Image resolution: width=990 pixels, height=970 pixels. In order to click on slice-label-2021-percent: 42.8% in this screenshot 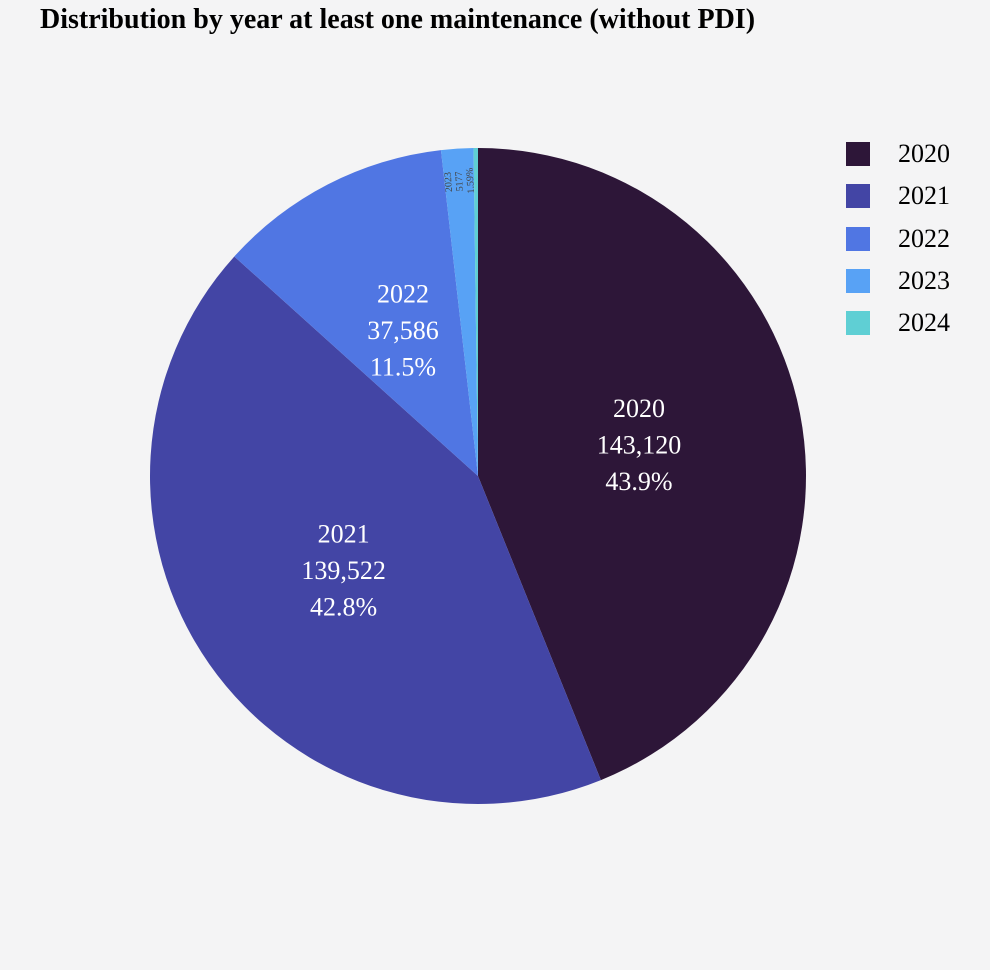, I will do `click(343, 607)`.